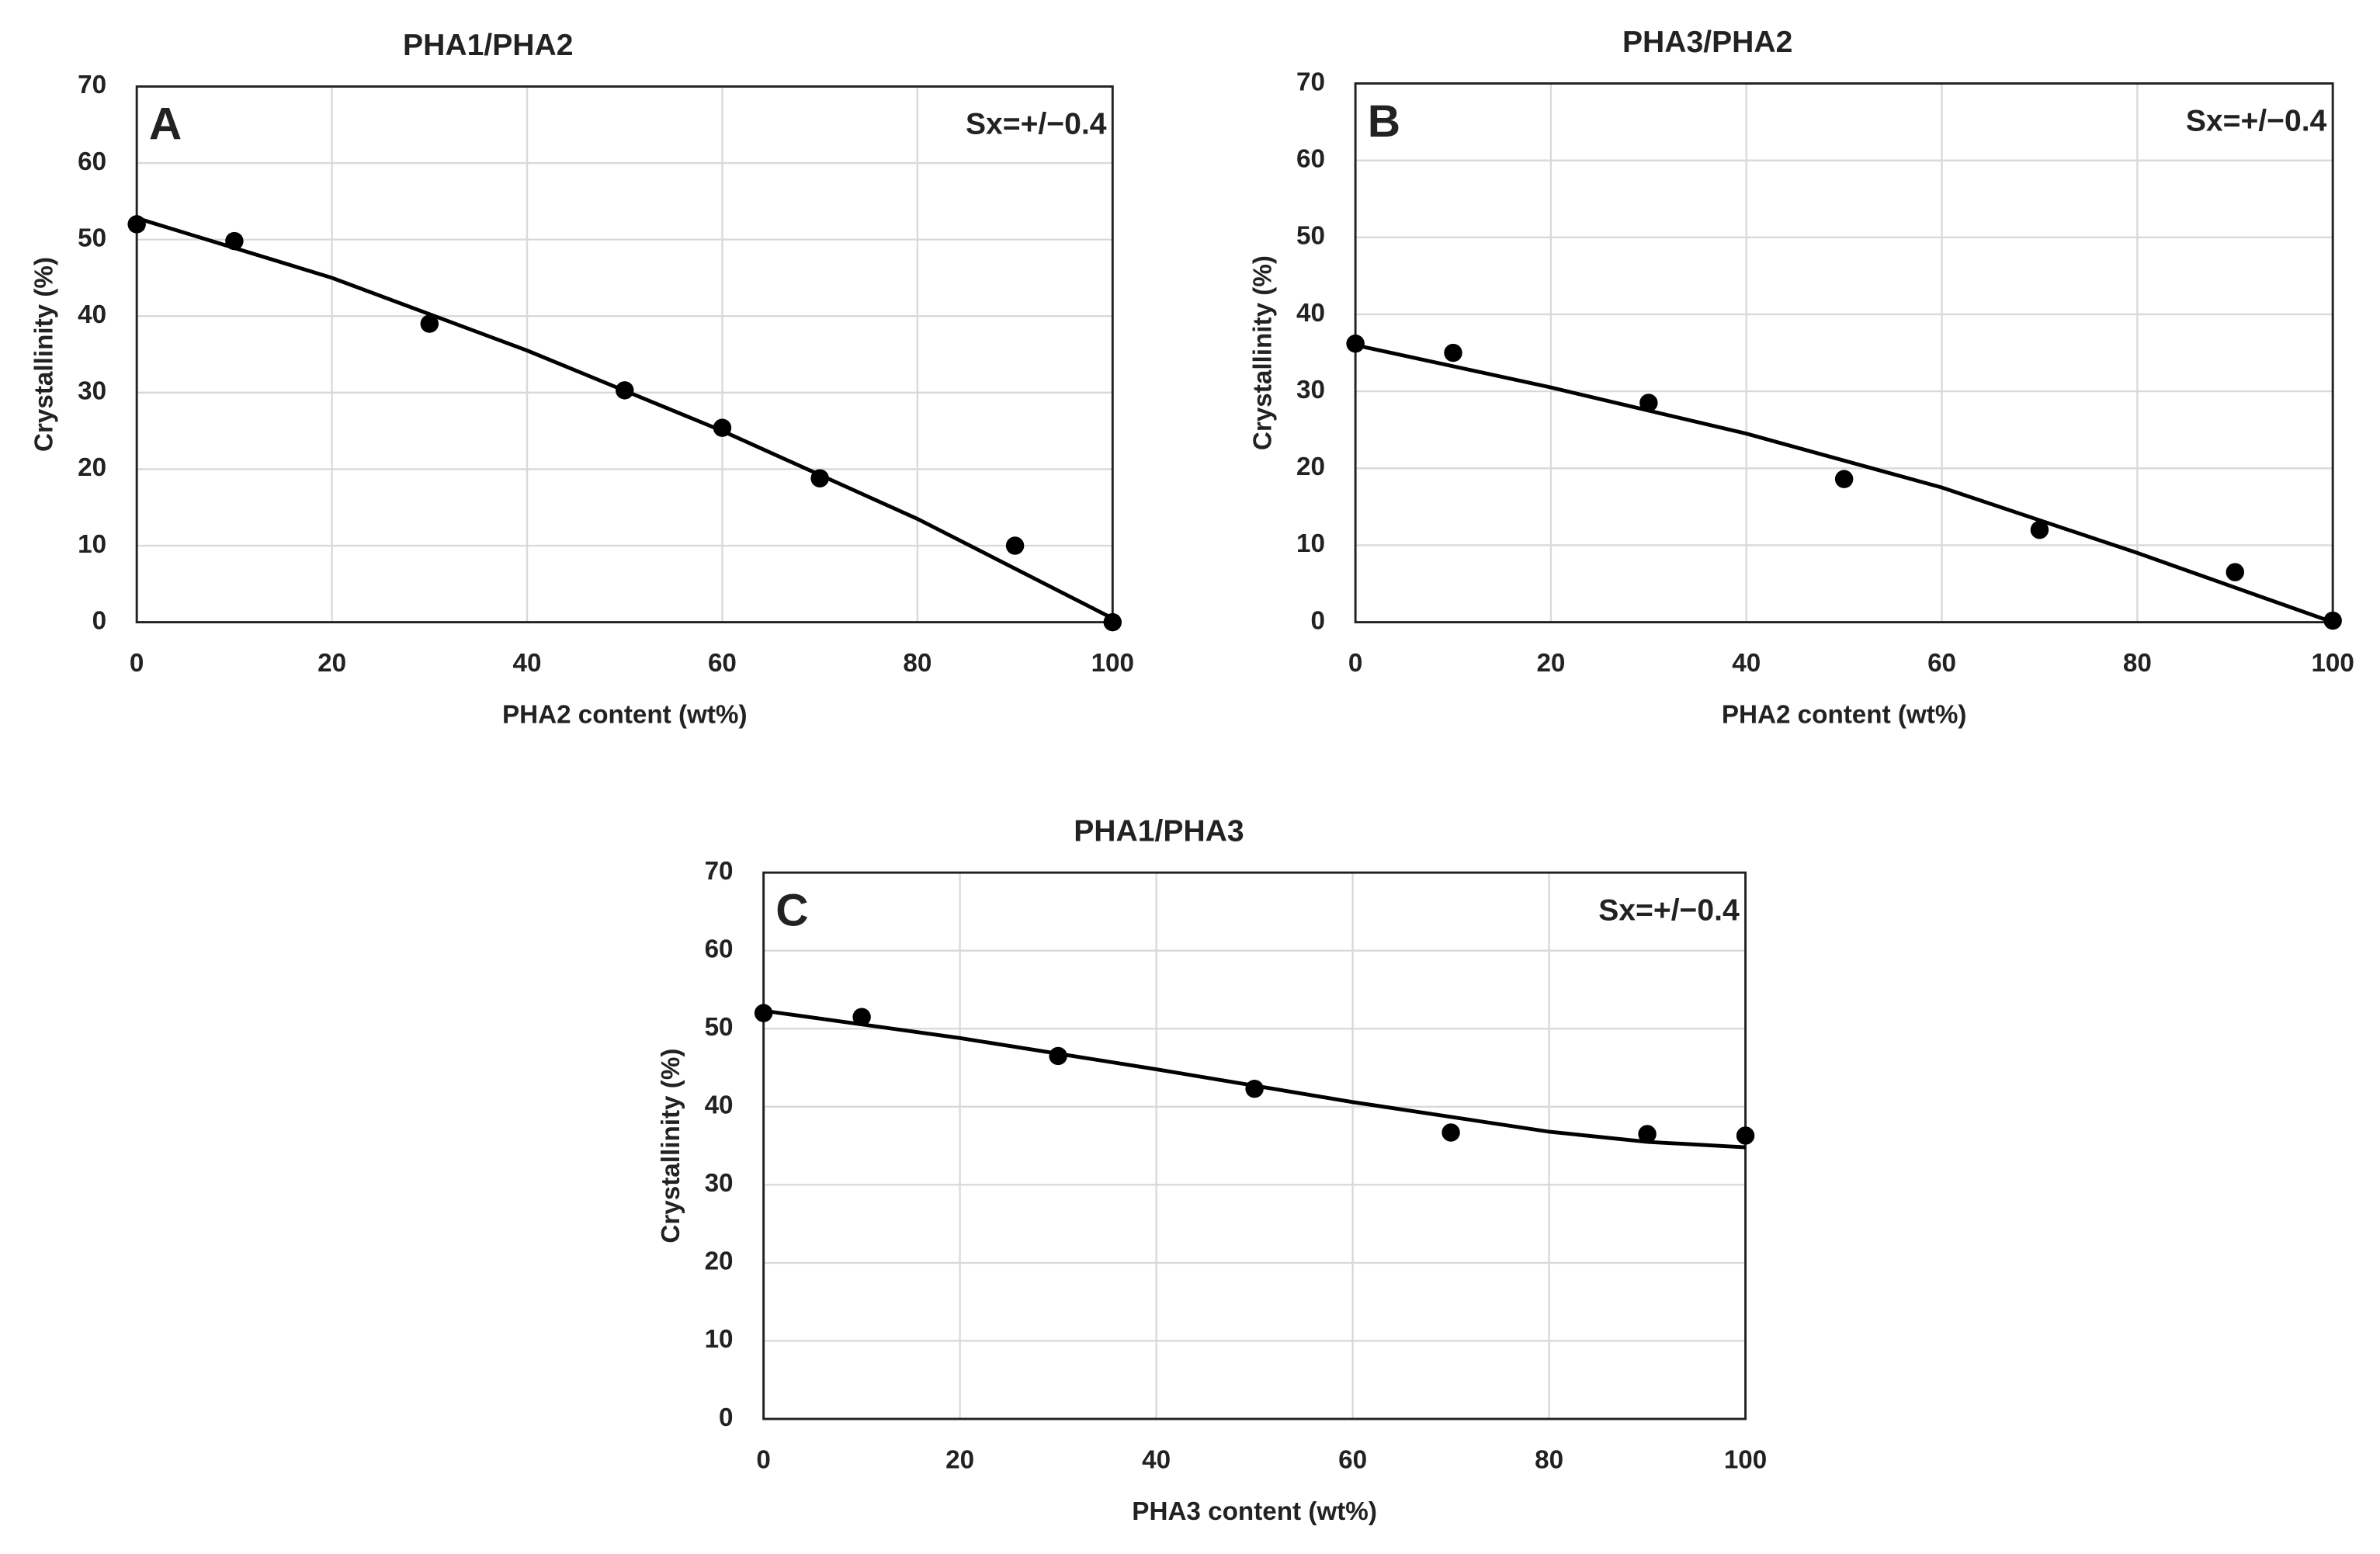 This screenshot has height=1554, width=2380. I want to click on panel-letter: A, so click(165, 124).